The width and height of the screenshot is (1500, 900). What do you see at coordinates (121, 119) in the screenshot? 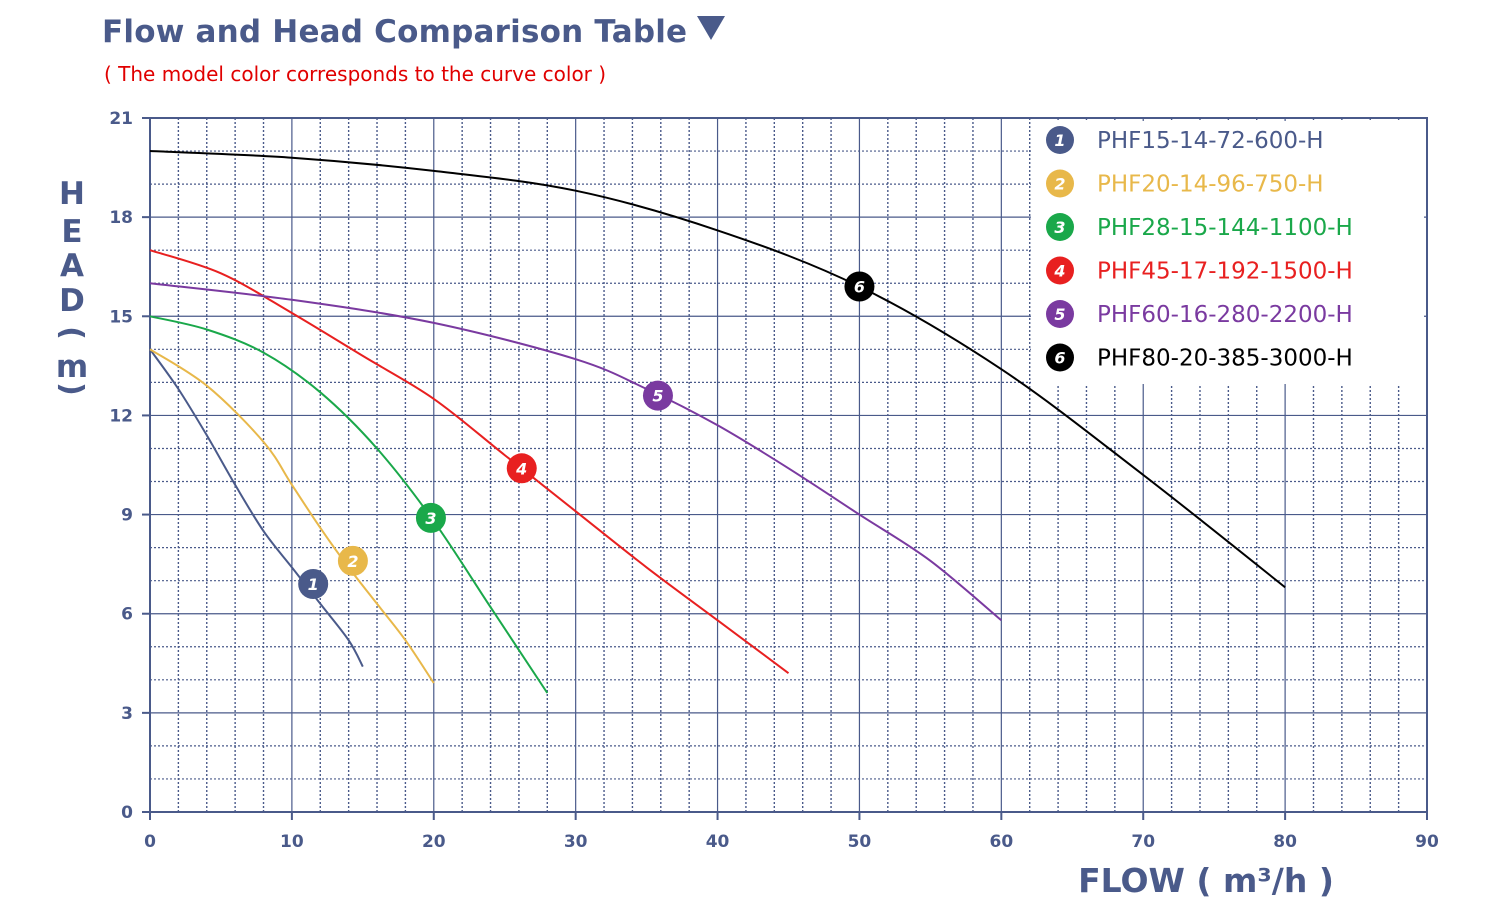
I see `y-tick-label: 21` at bounding box center [121, 119].